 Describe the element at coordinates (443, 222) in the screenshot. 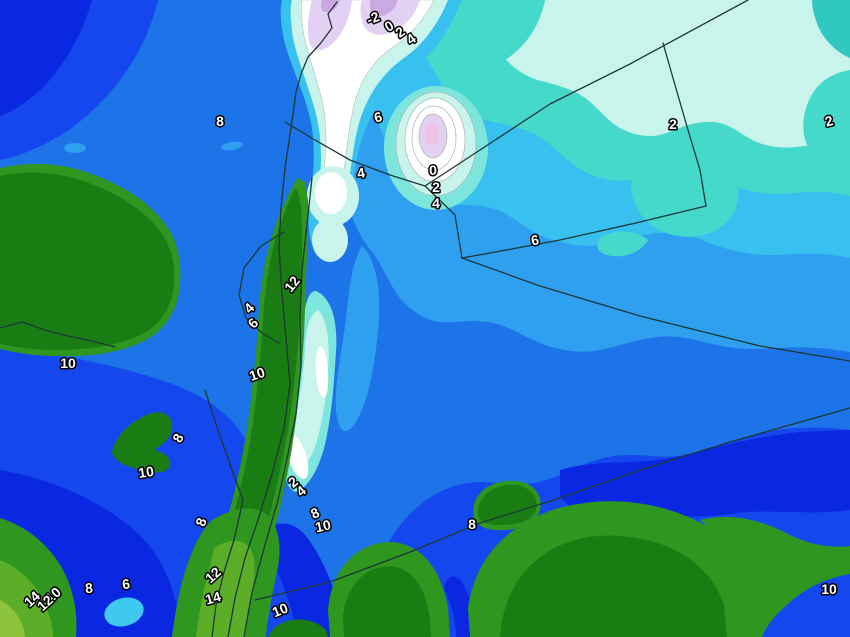

I see `border-hiccup-link` at that location.